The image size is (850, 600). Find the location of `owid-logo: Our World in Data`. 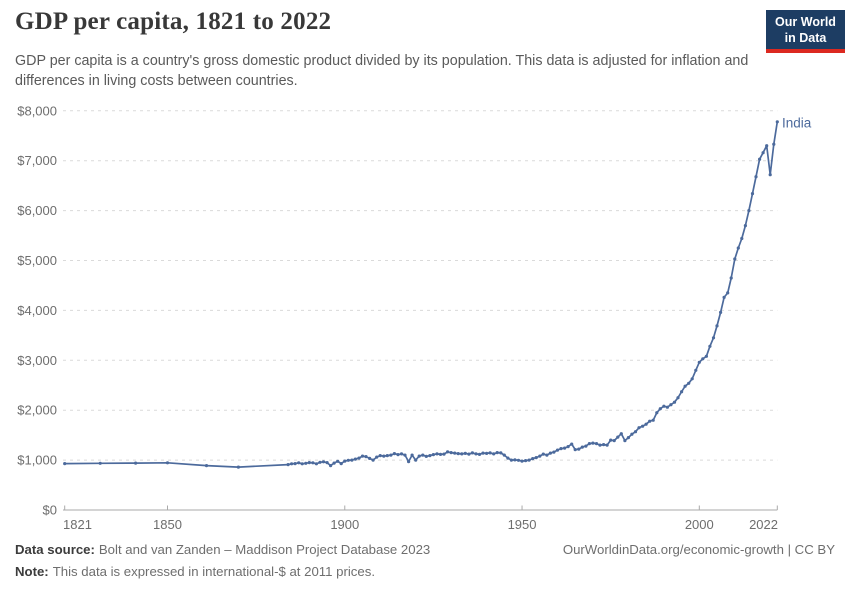

owid-logo: Our World in Data is located at coordinates (805, 31).